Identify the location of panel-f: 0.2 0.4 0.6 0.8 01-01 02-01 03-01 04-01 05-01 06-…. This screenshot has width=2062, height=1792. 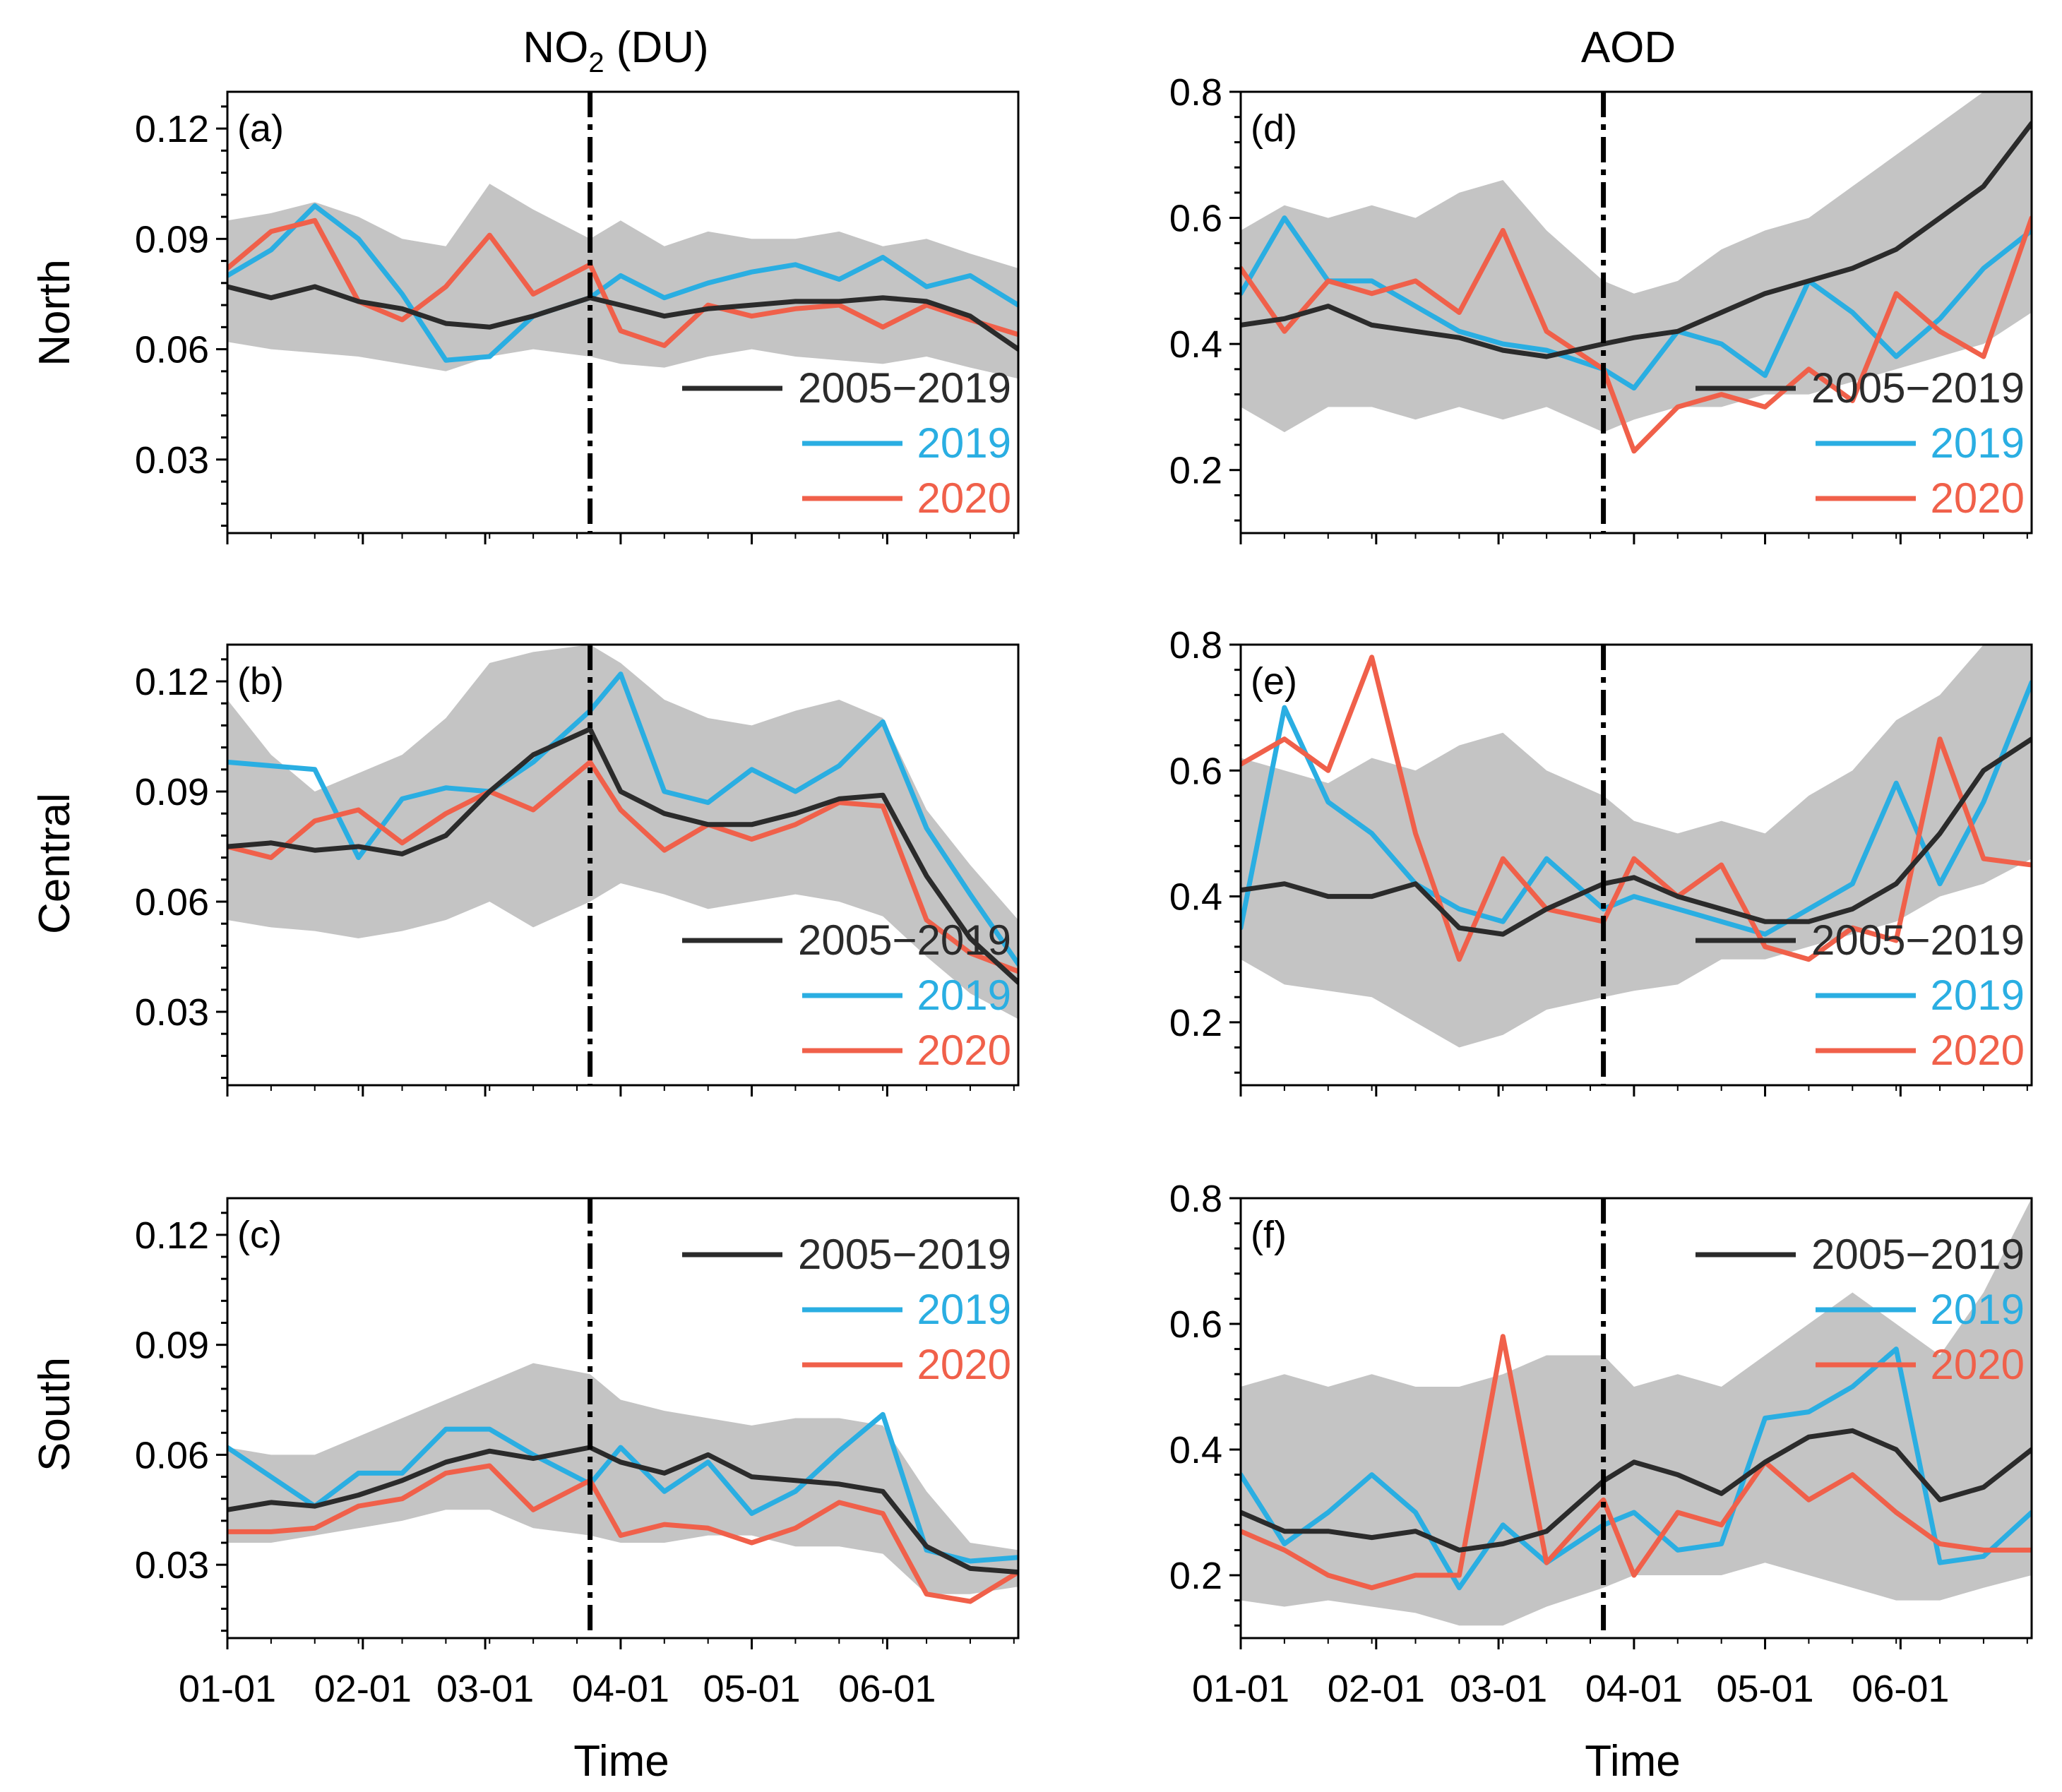
(1601, 1444).